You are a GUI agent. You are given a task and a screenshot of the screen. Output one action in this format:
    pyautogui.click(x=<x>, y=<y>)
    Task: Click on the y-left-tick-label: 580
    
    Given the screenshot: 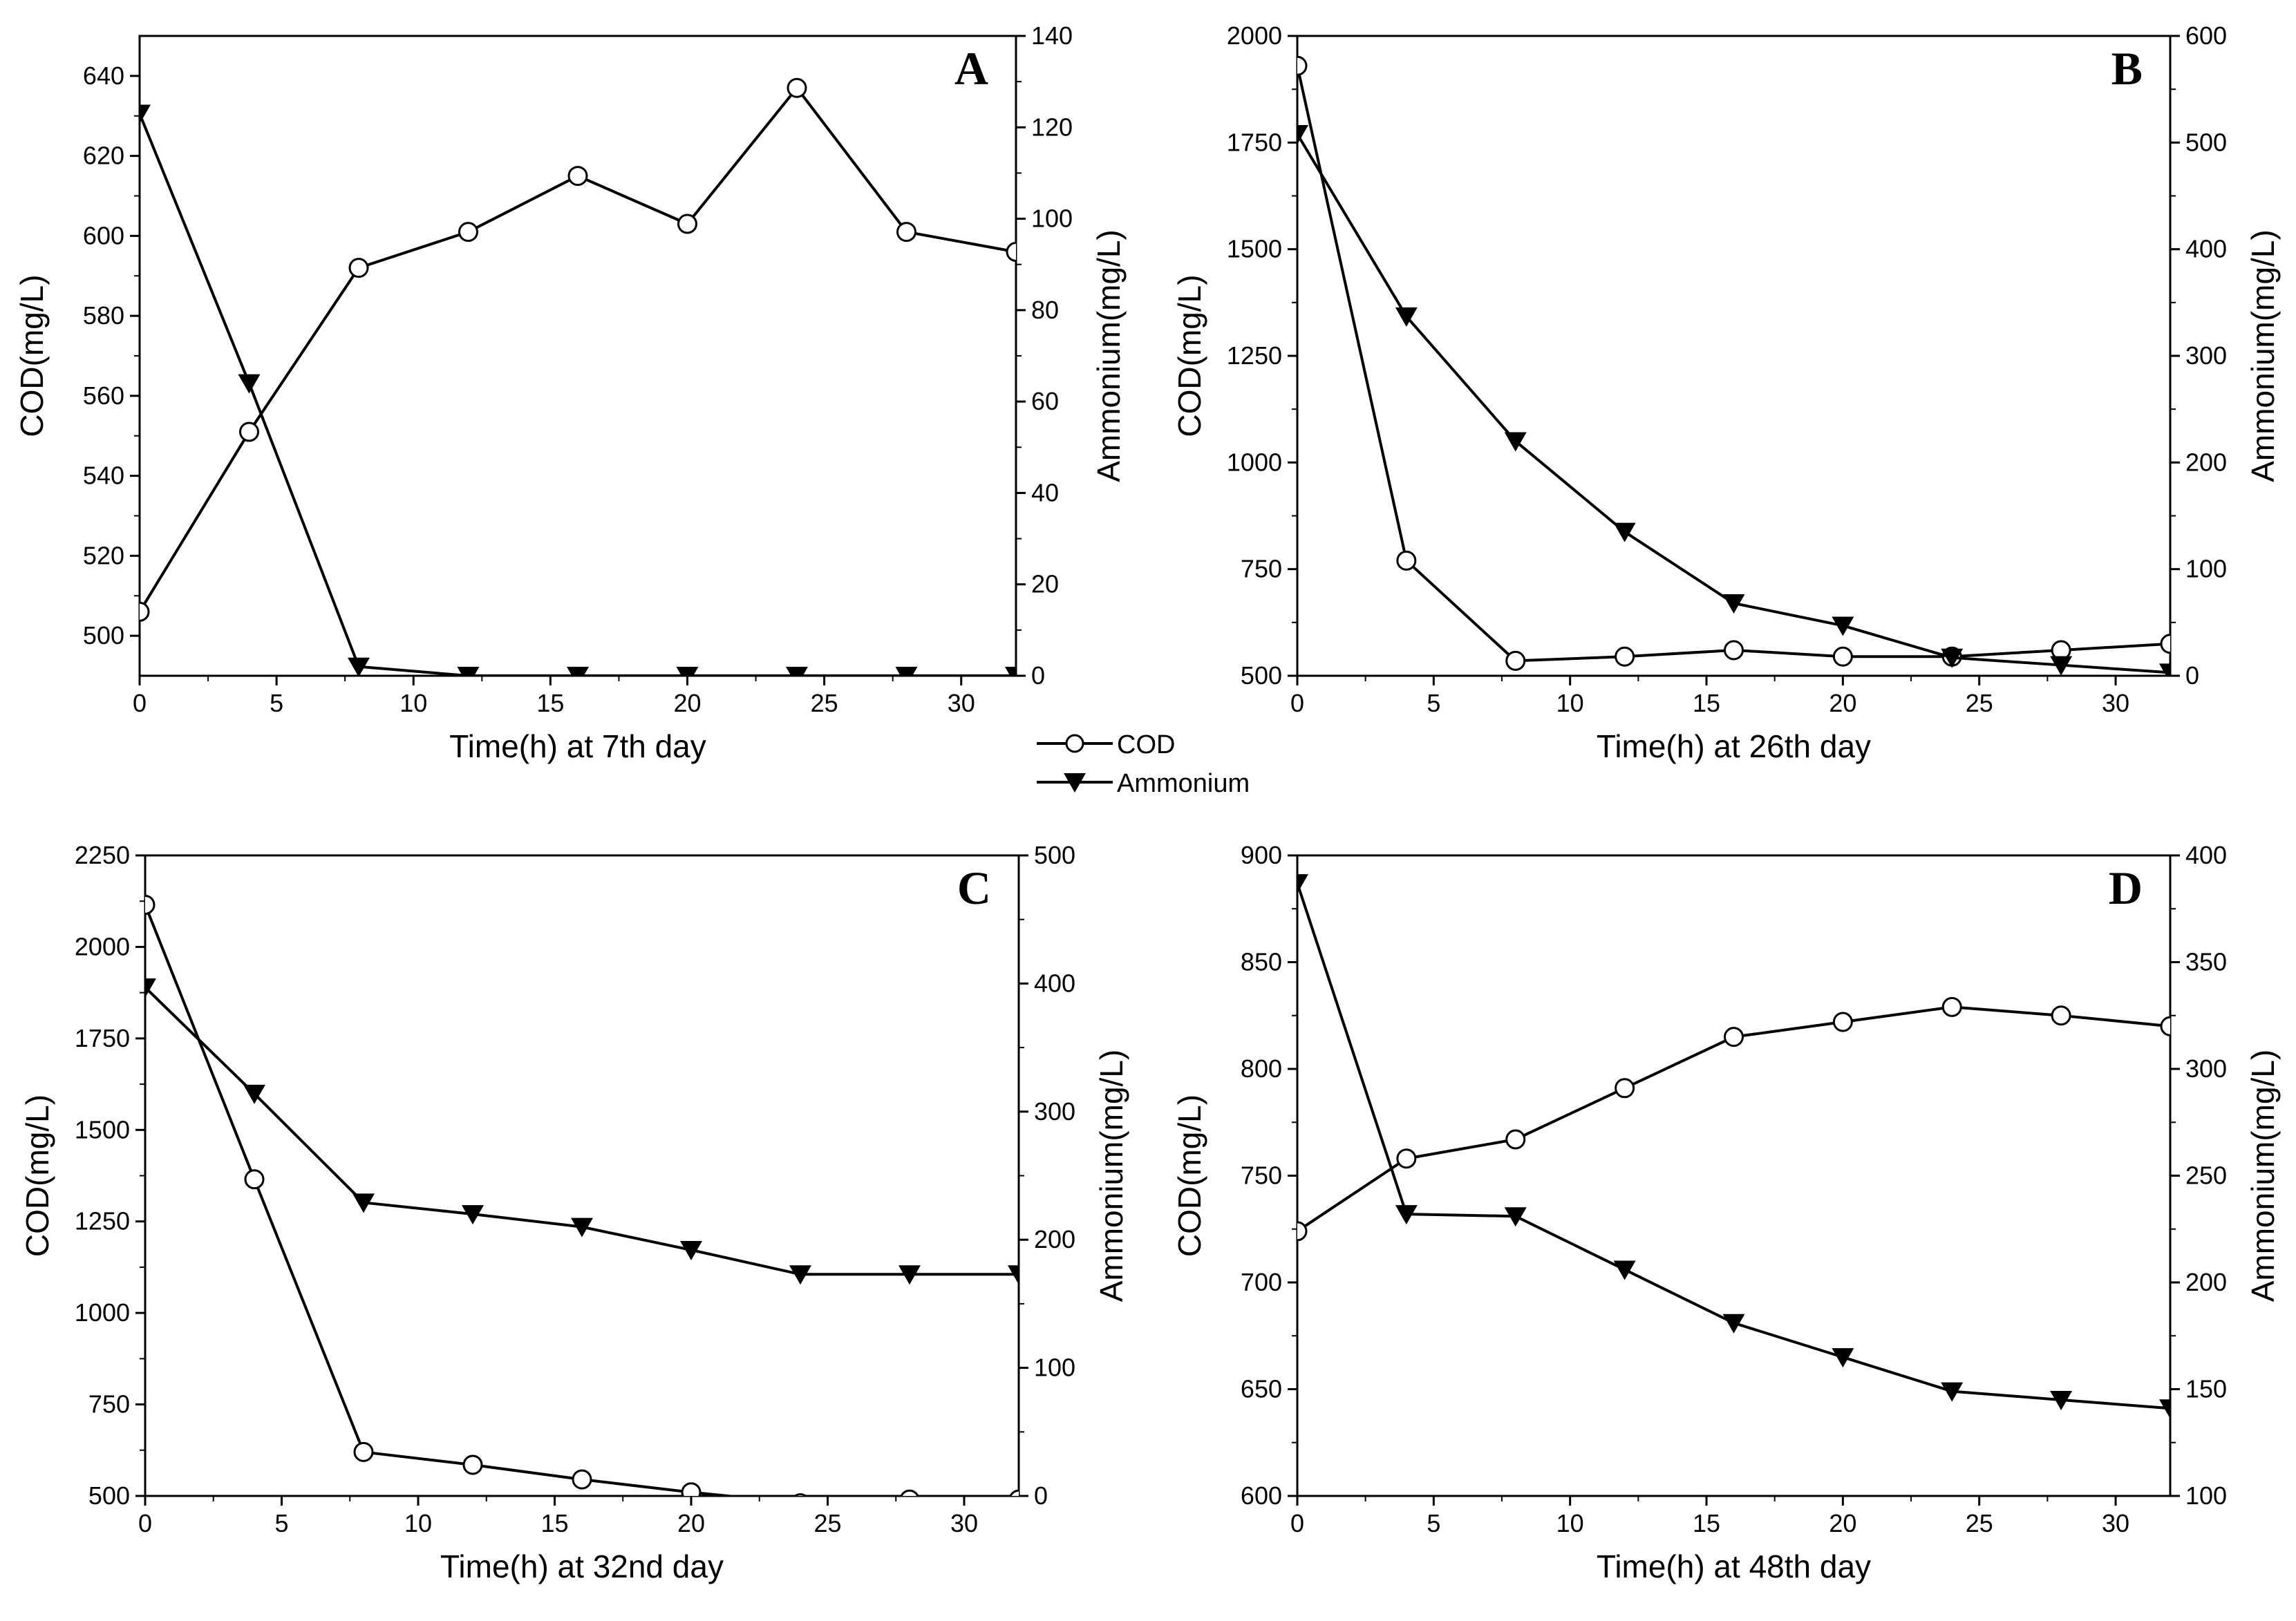 What is the action you would take?
    pyautogui.click(x=104, y=315)
    